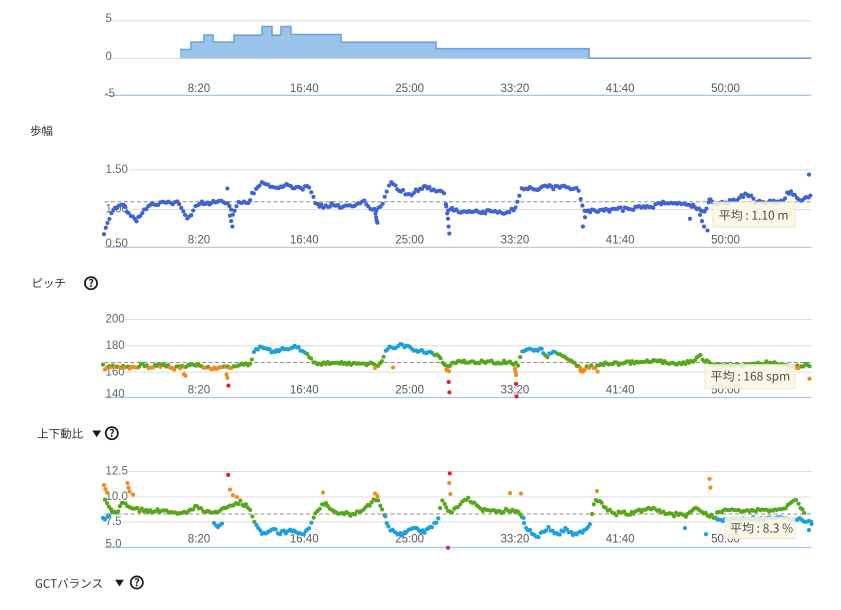 The image size is (841, 610). I want to click on svg-text: 10.0, so click(117, 497).